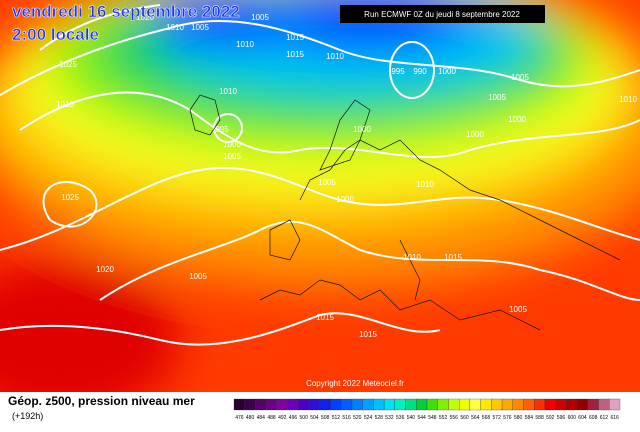 This screenshot has height=432, width=640. What do you see at coordinates (336, 418) in the screenshot?
I see `scale-label: 512` at bounding box center [336, 418].